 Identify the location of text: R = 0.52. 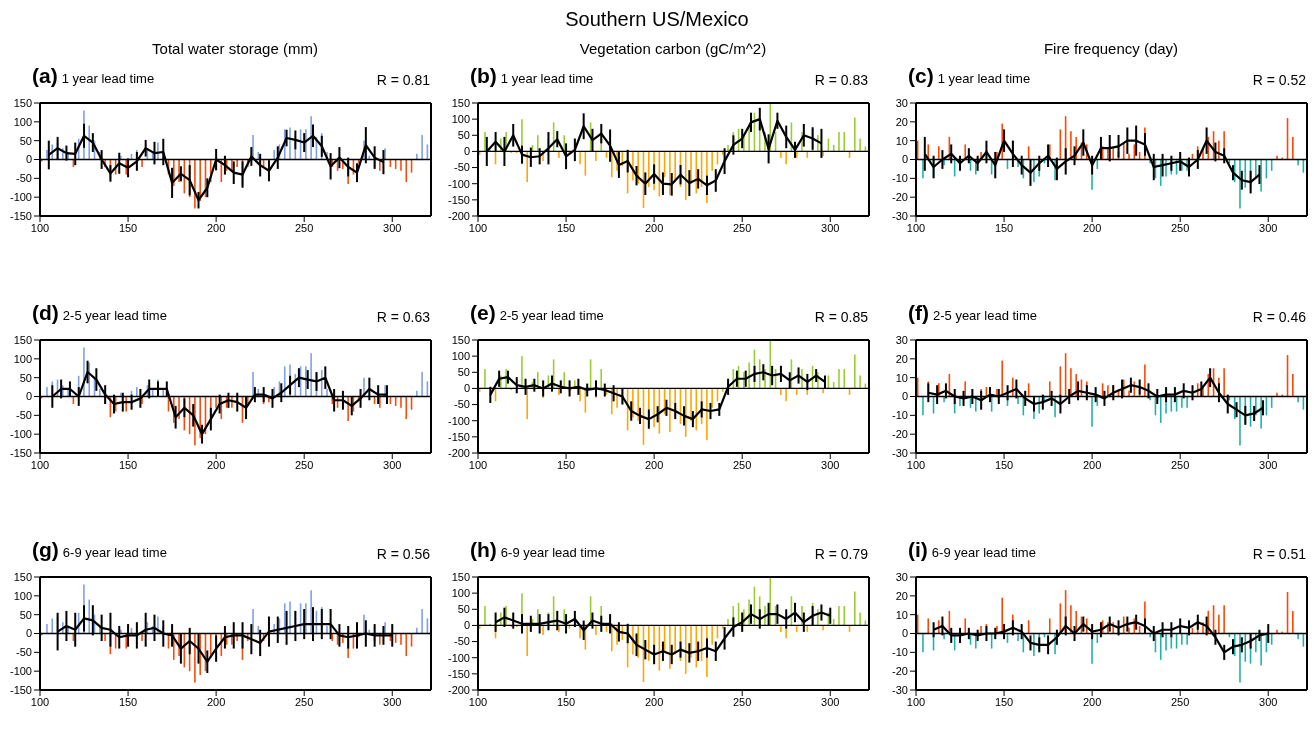
(1279, 80).